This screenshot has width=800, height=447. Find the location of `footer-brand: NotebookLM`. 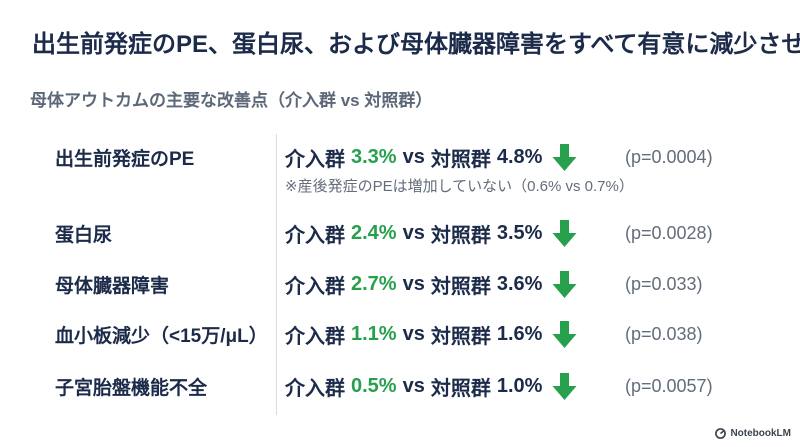

footer-brand: NotebookLM is located at coordinates (753, 433).